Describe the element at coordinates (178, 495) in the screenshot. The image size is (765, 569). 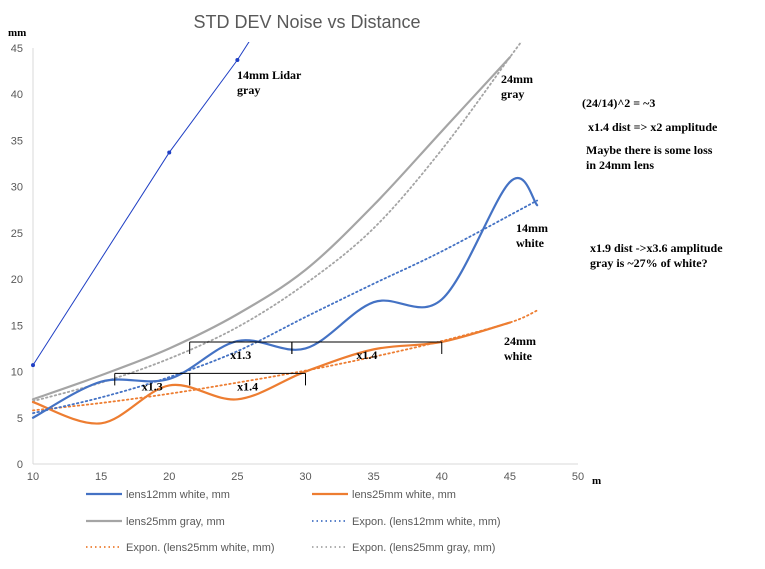
I see `legend-label: lens12mm white, mm` at that location.